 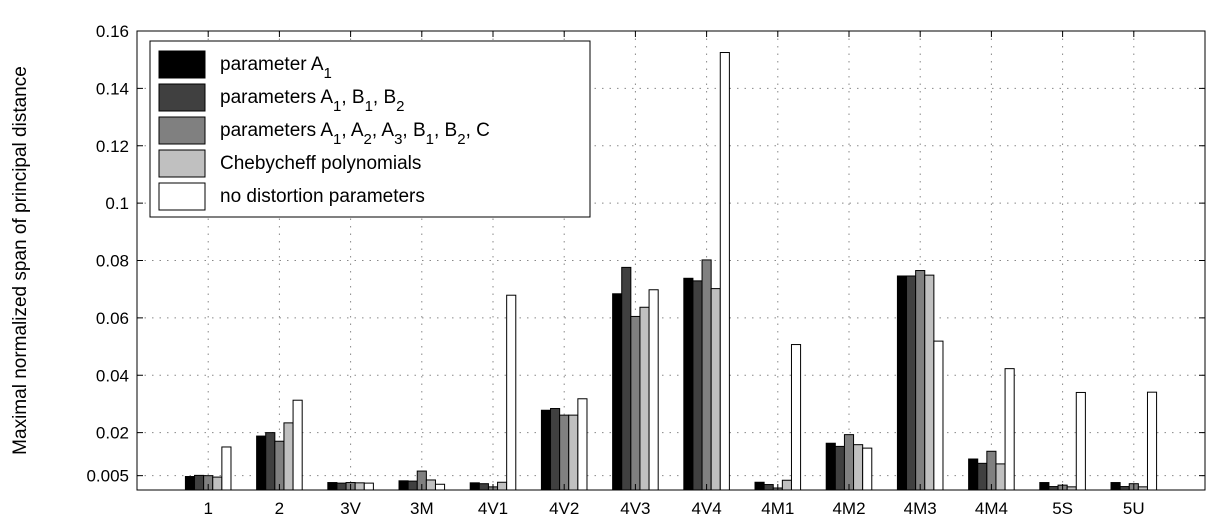 What do you see at coordinates (279, 508) in the screenshot?
I see `x-tick-label: 2` at bounding box center [279, 508].